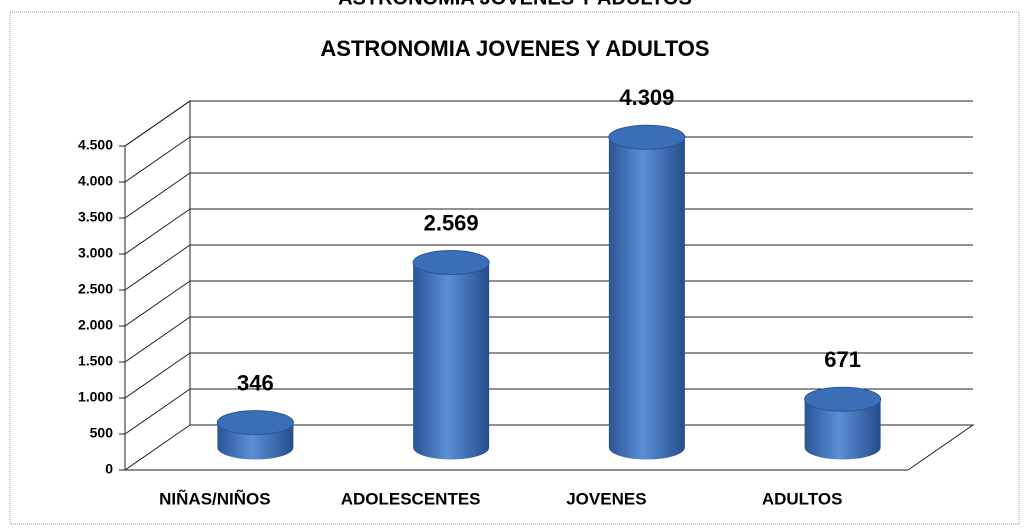 The image size is (1030, 531). Describe the element at coordinates (95, 325) in the screenshot. I see `y-tick-label: 2.000` at that location.